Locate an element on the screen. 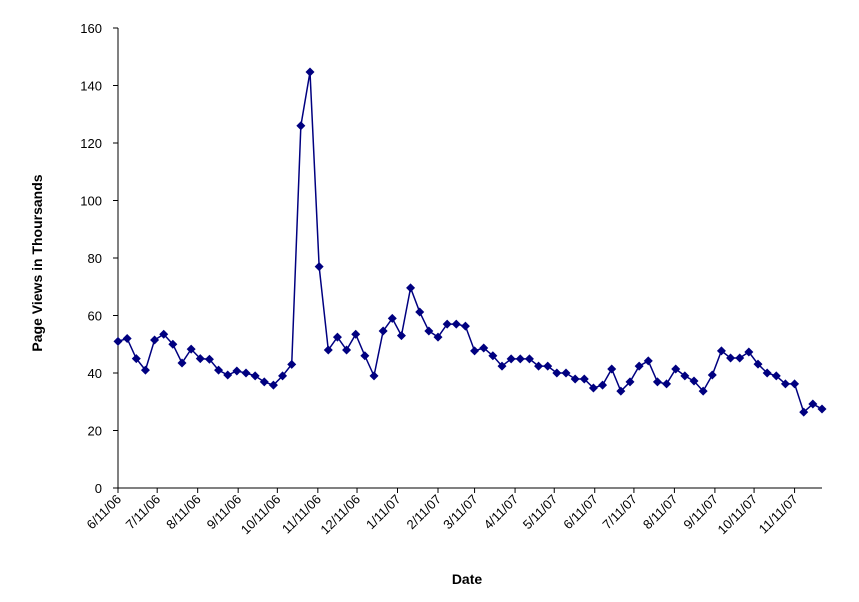 The height and width of the screenshot is (602, 859). y-tick-label: 40 is located at coordinates (95, 373).